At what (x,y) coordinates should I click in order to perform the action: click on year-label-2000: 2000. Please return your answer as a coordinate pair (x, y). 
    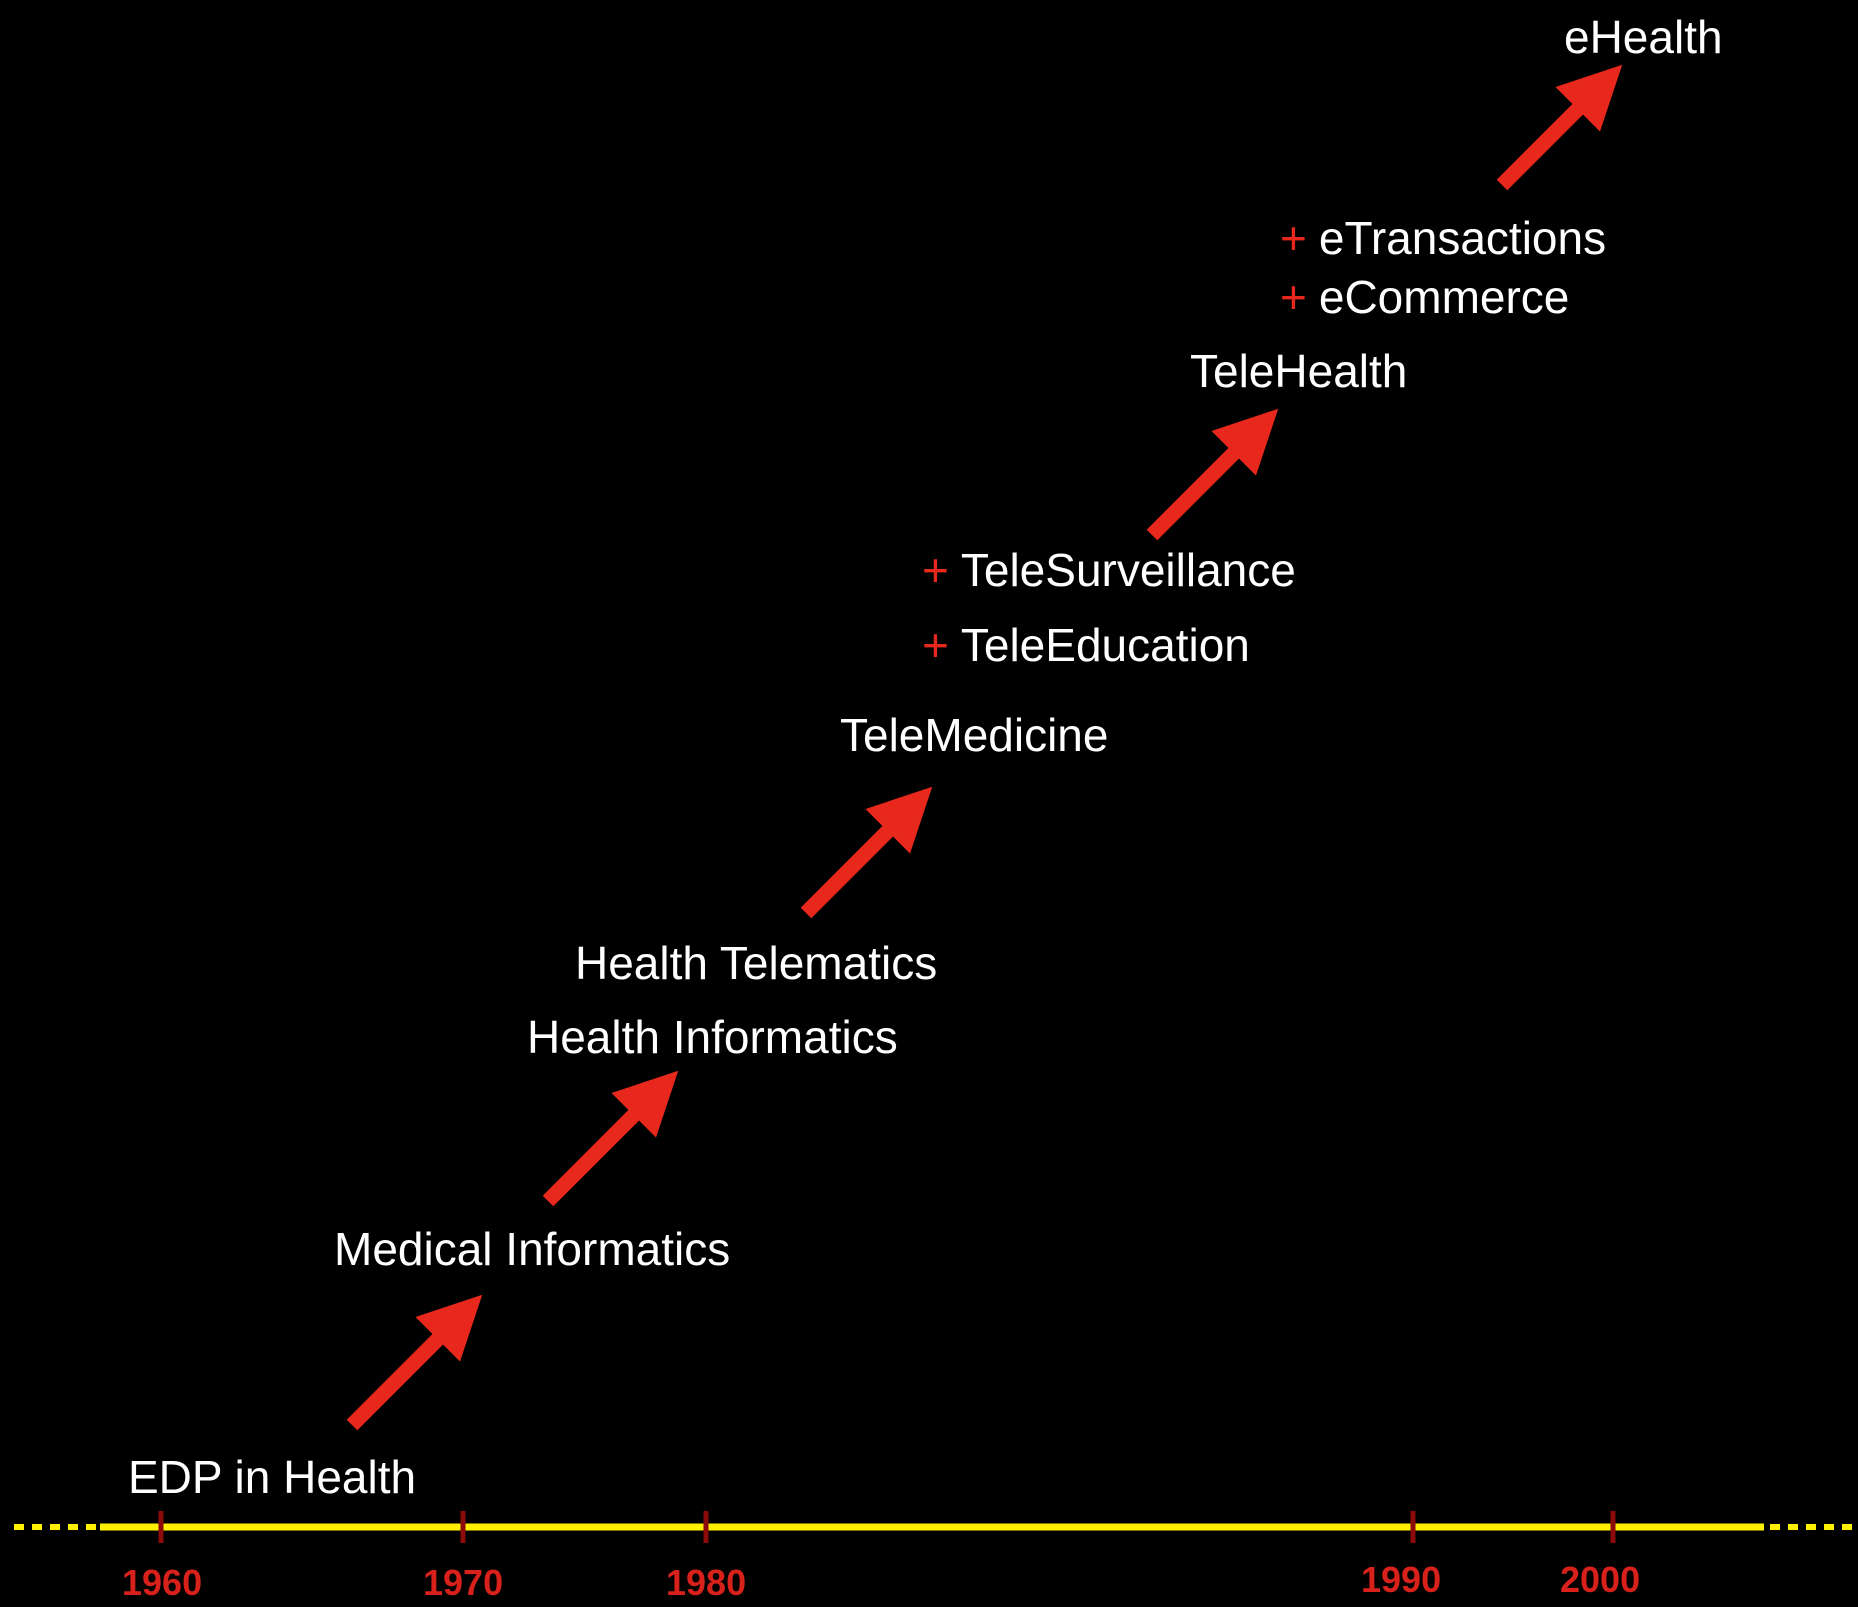
    Looking at the image, I should click on (1600, 1579).